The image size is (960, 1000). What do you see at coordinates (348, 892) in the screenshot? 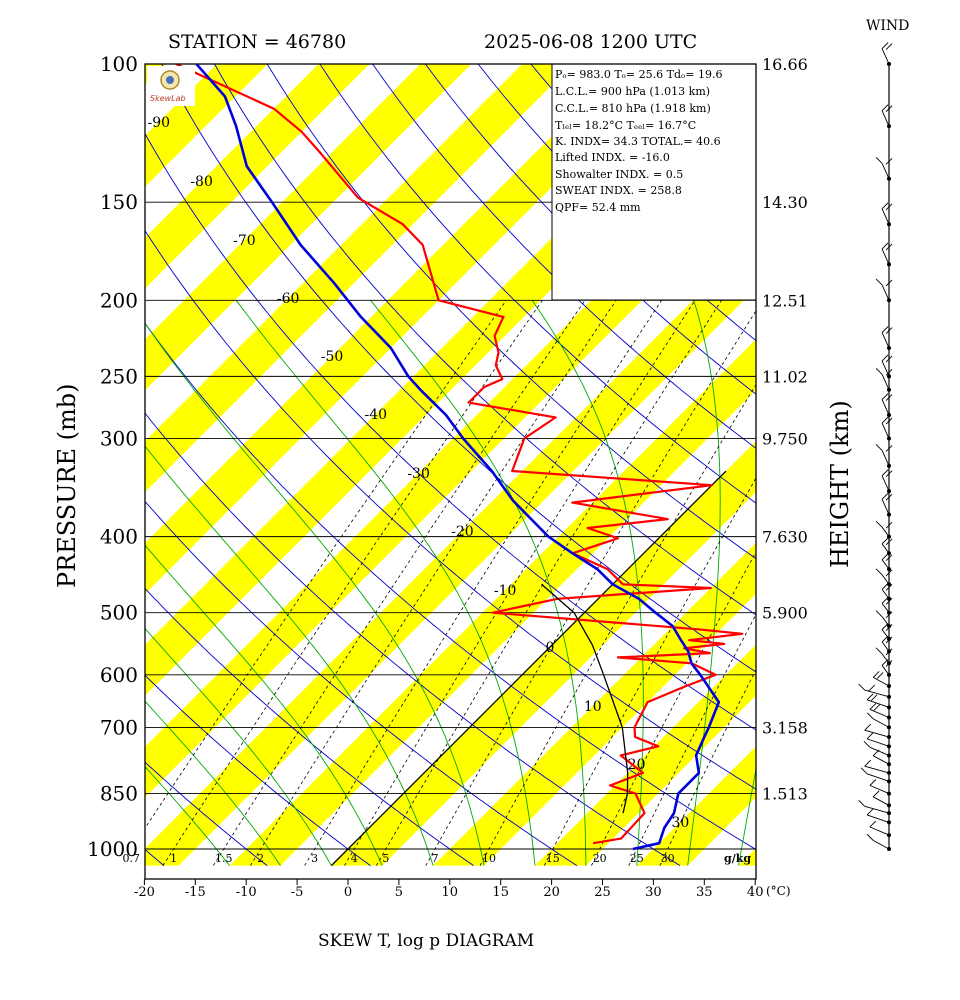
I see `x-tick-label: 0` at bounding box center [348, 892].